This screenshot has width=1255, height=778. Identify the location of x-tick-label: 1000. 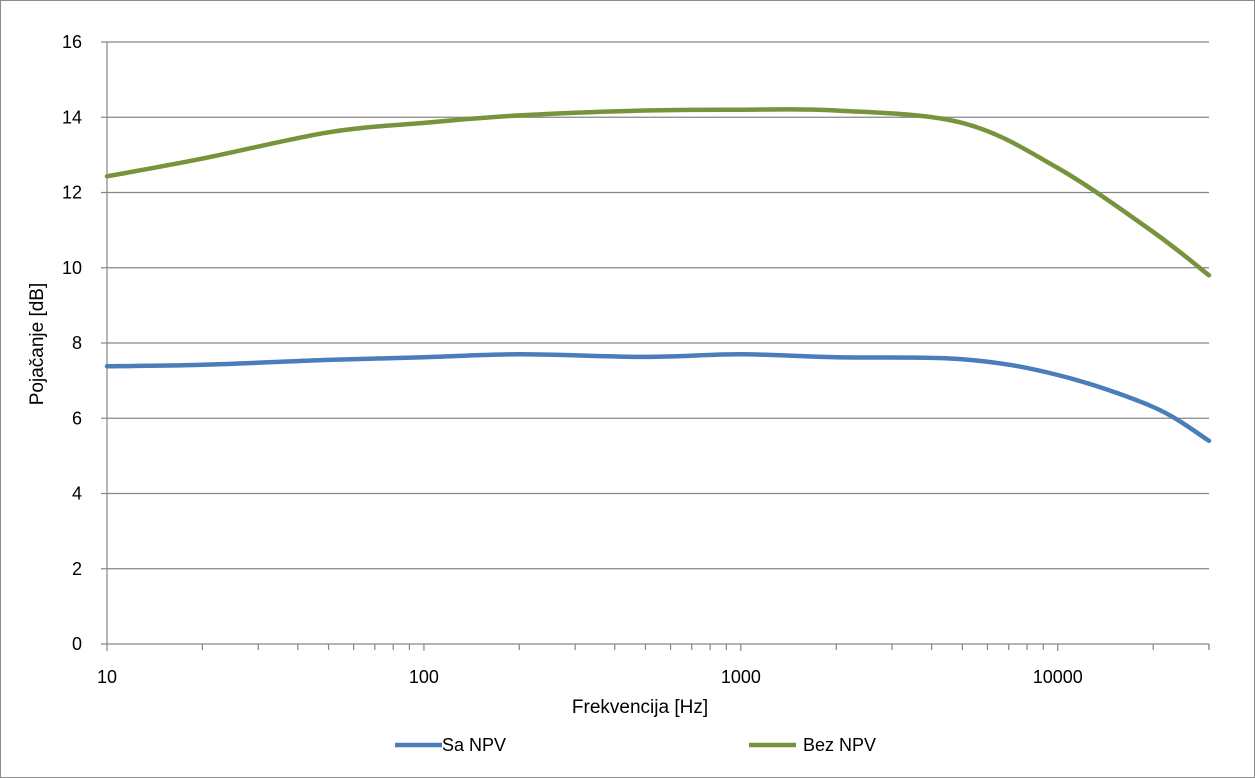
(741, 677).